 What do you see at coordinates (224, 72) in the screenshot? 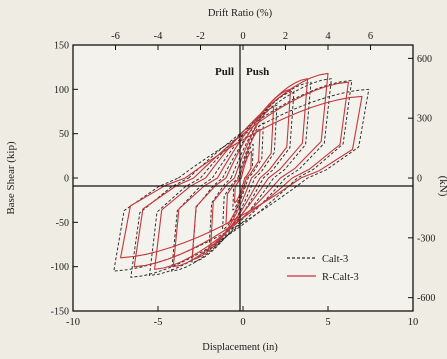
I see `pull-annotation: Pull` at bounding box center [224, 72].